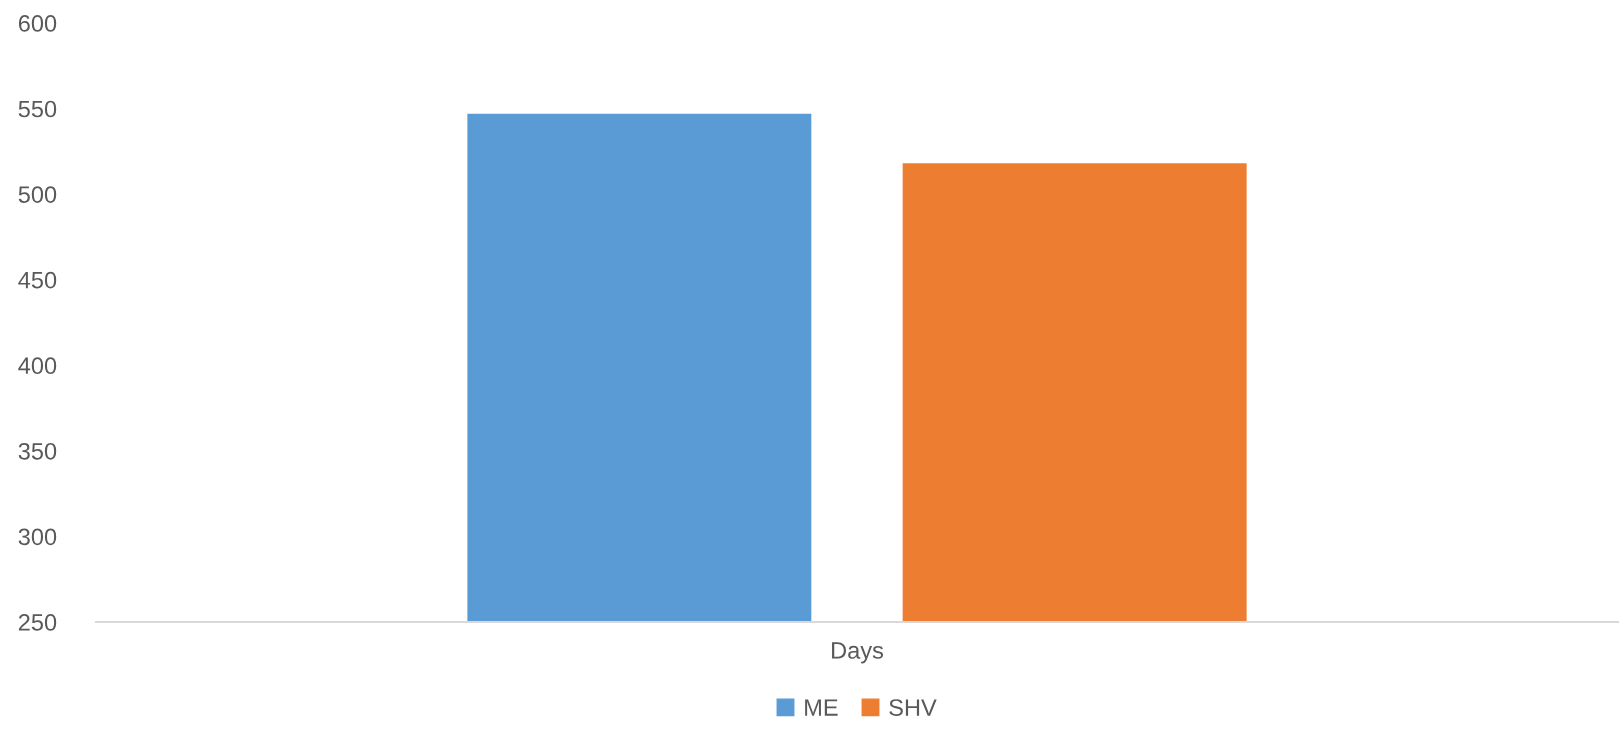 This screenshot has width=1621, height=740. I want to click on y-tick-label: 550, so click(37, 109).